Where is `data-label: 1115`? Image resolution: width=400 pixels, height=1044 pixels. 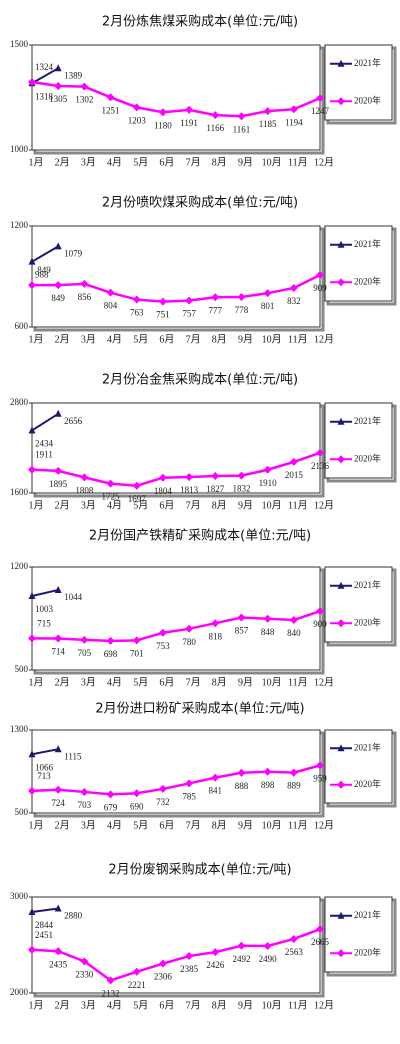 data-label: 1115 is located at coordinates (73, 756).